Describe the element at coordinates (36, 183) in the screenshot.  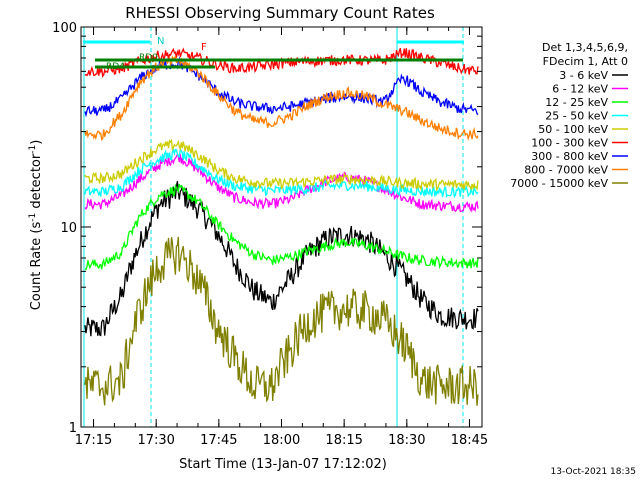
I see `y-axis-label-tail: detector` at that location.